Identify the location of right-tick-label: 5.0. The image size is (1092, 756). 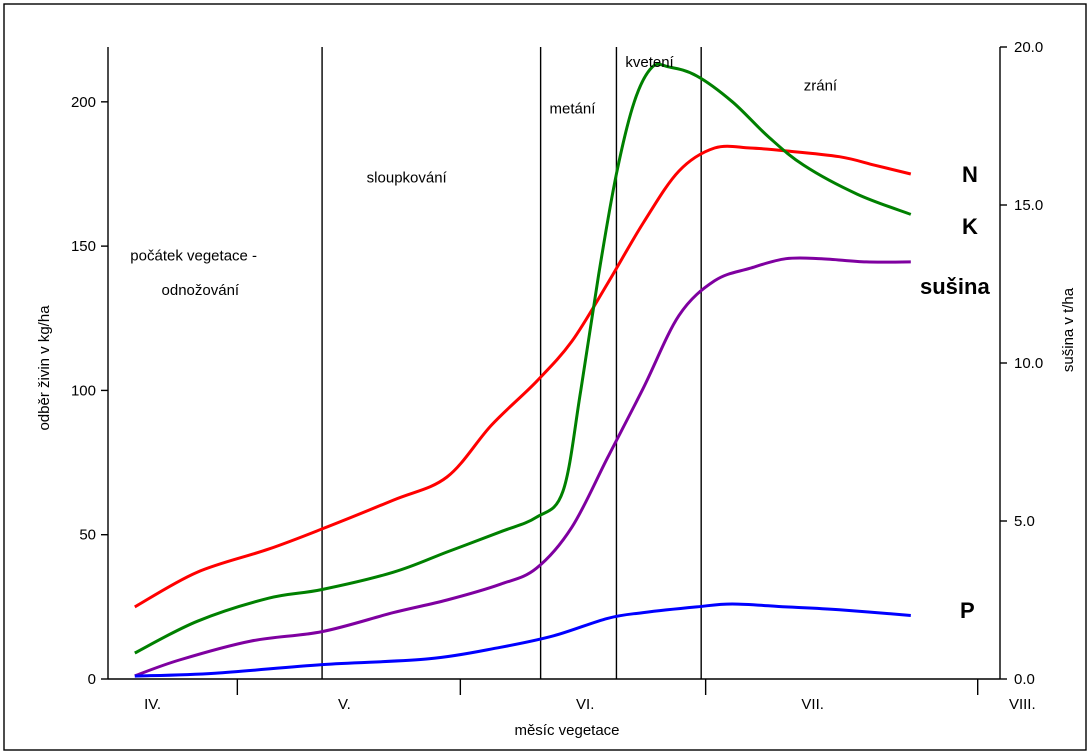
(1024, 521).